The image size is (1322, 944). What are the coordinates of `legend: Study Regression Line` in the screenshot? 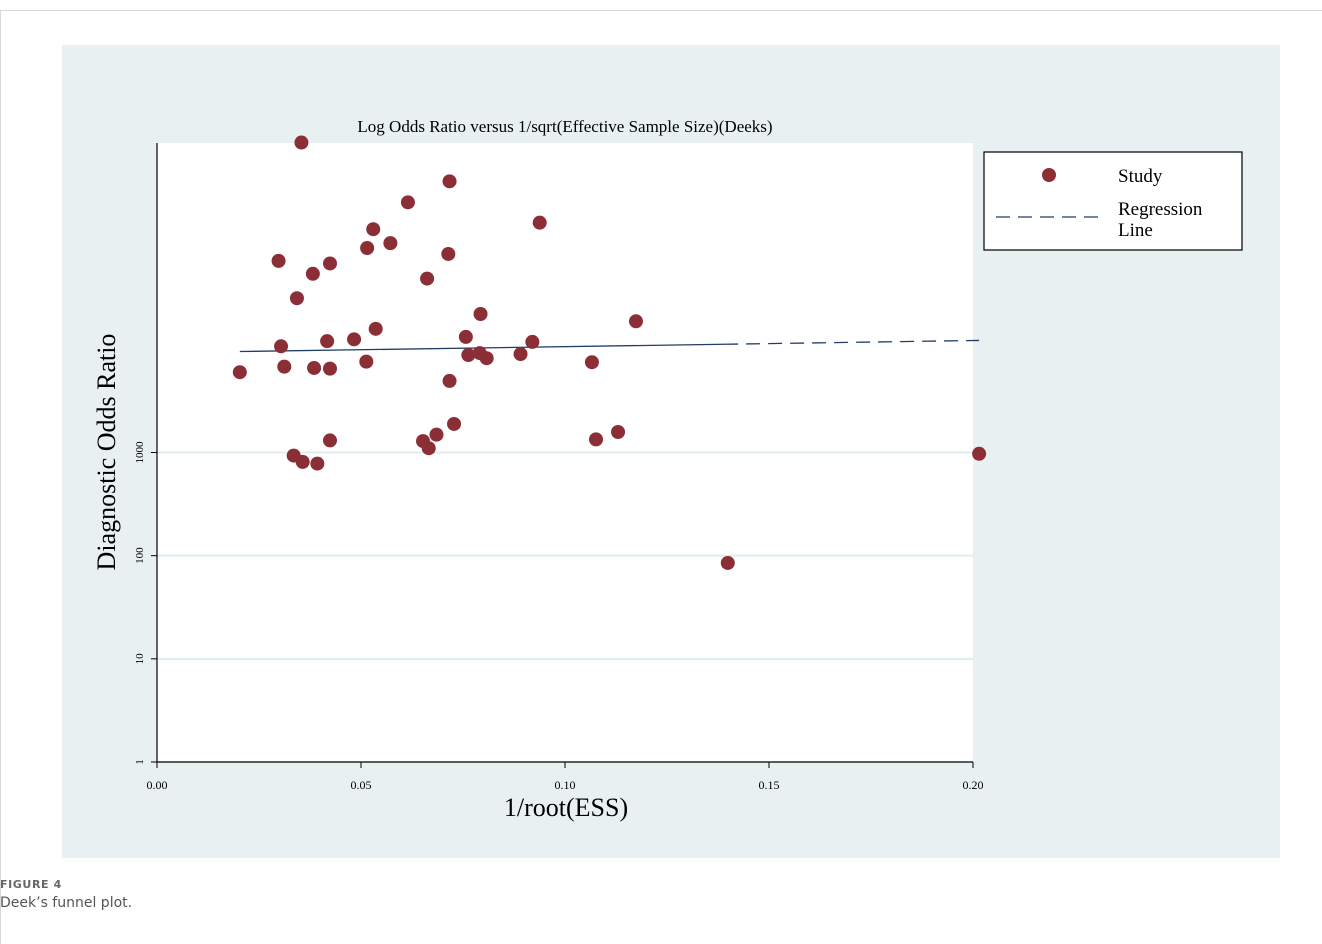 It's located at (1113, 201).